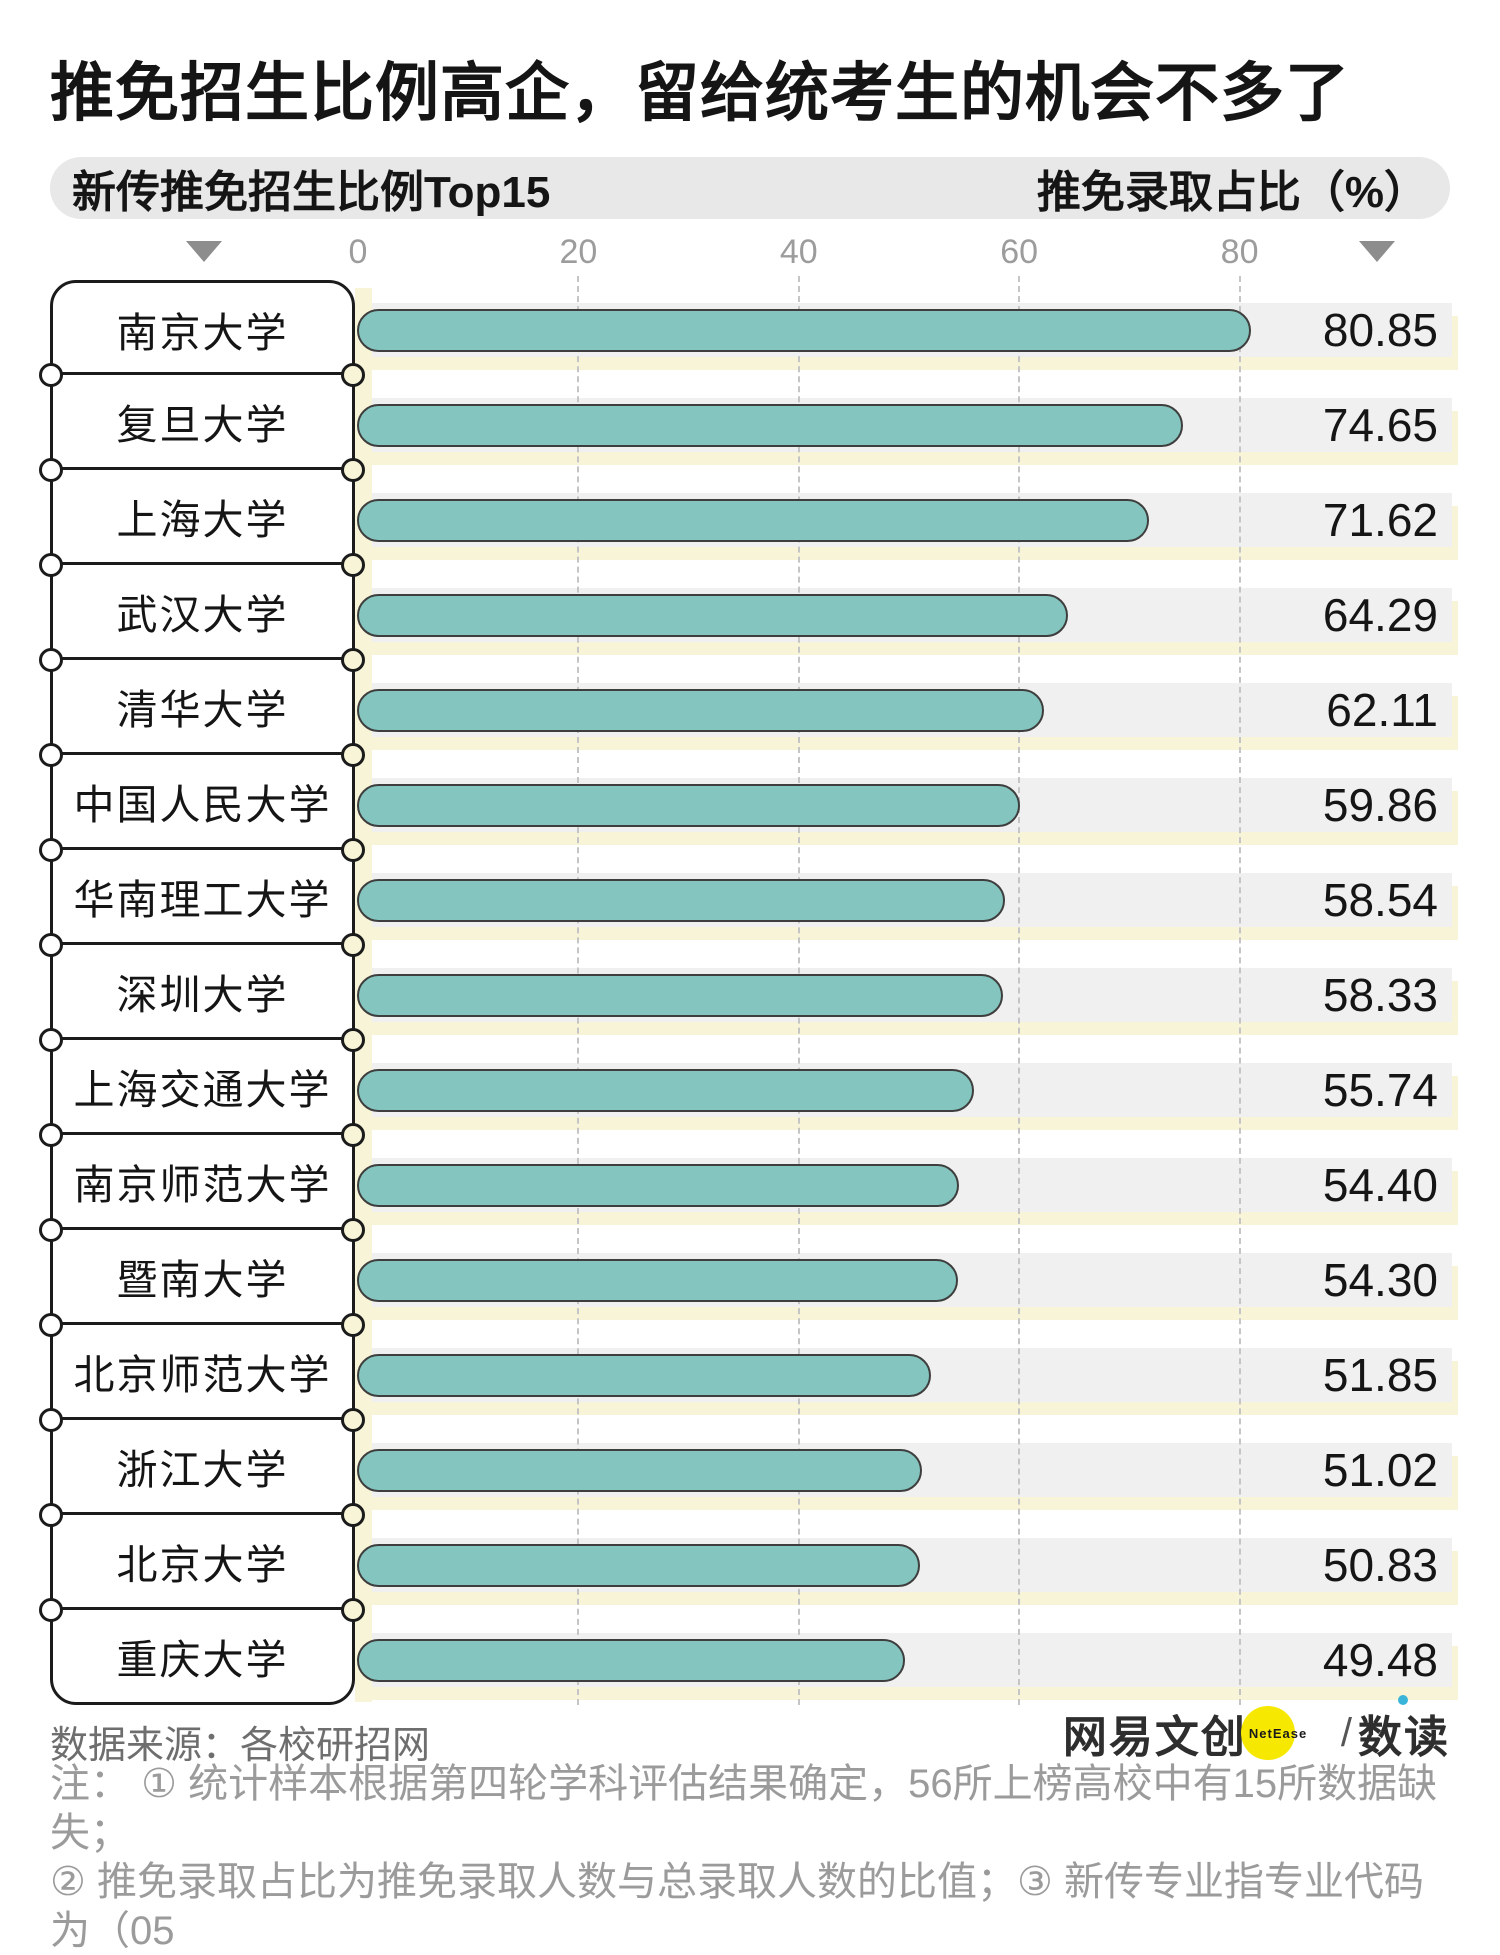 This screenshot has width=1500, height=1955. I want to click on x-tick-label: 40, so click(798, 252).